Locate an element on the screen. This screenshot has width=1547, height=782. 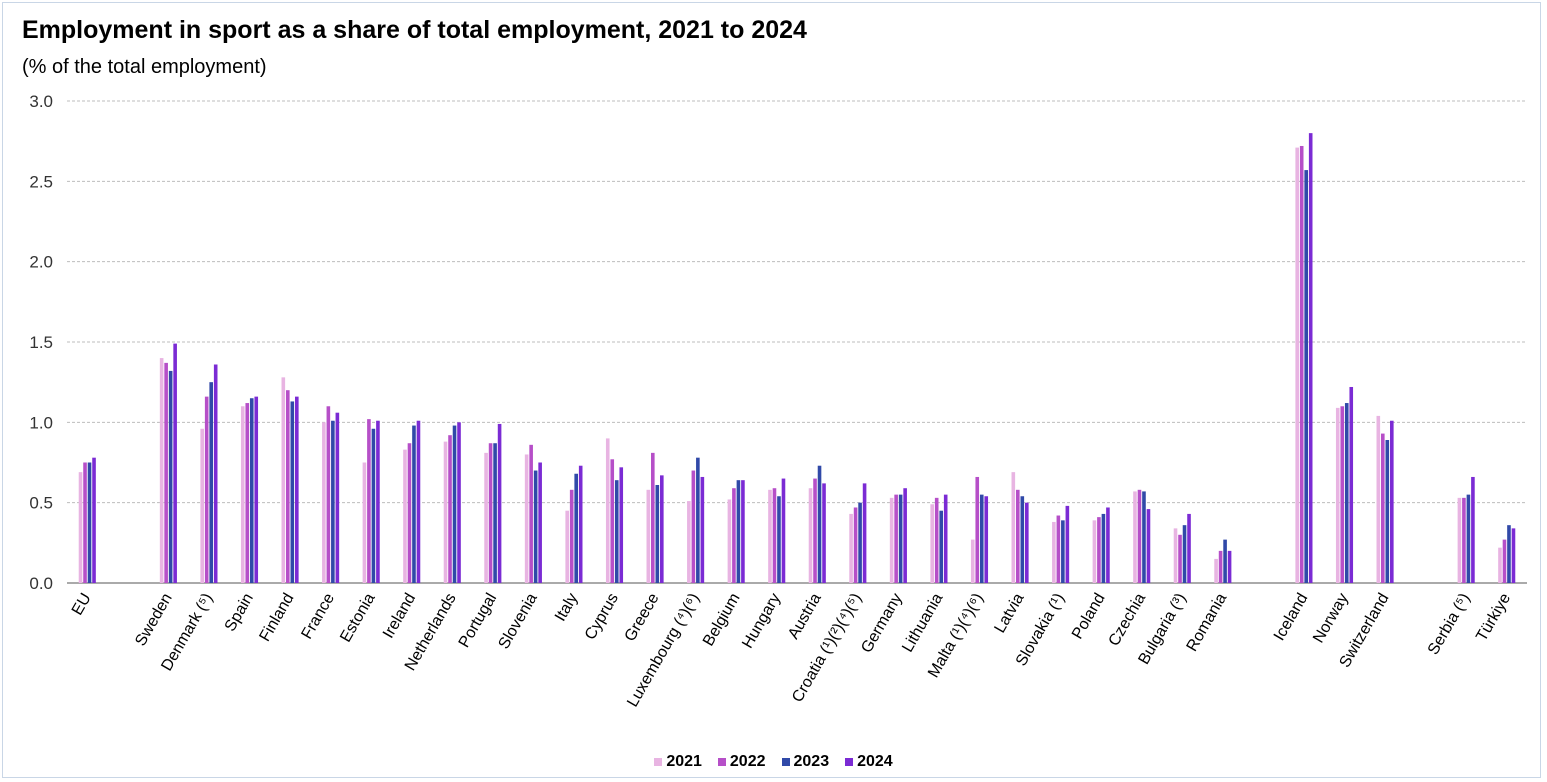
x-tick-label: EU is located at coordinates (82, 605).